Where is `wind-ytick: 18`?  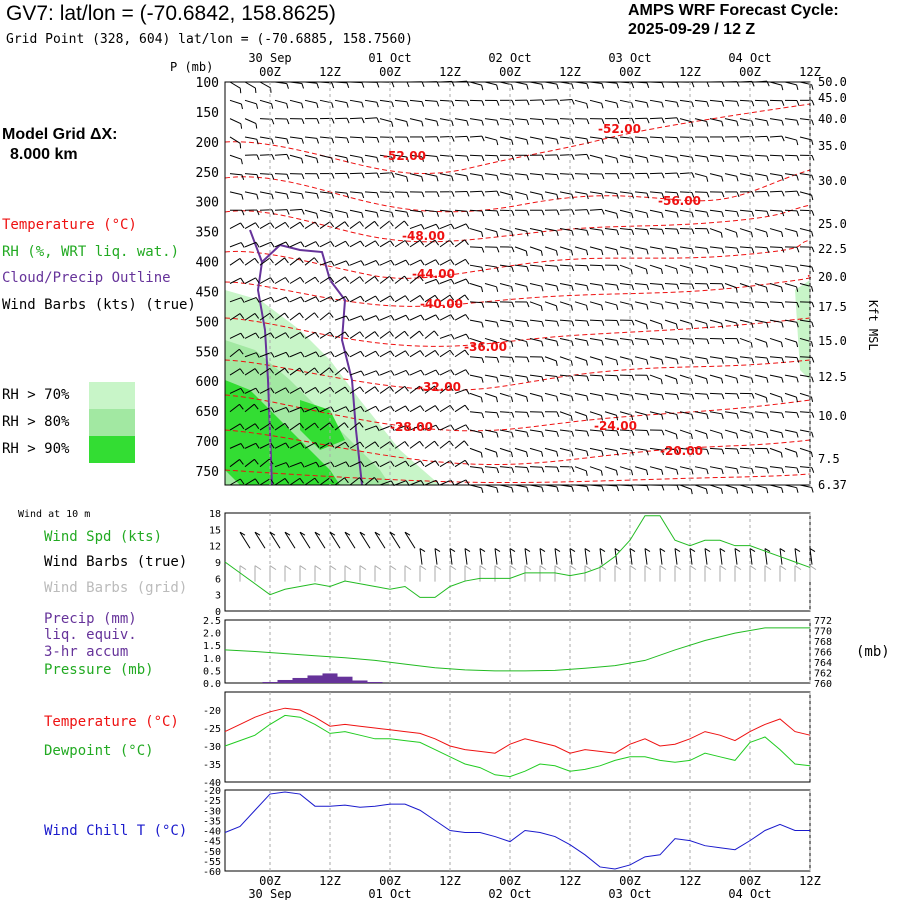
wind-ytick: 18 is located at coordinates (215, 514).